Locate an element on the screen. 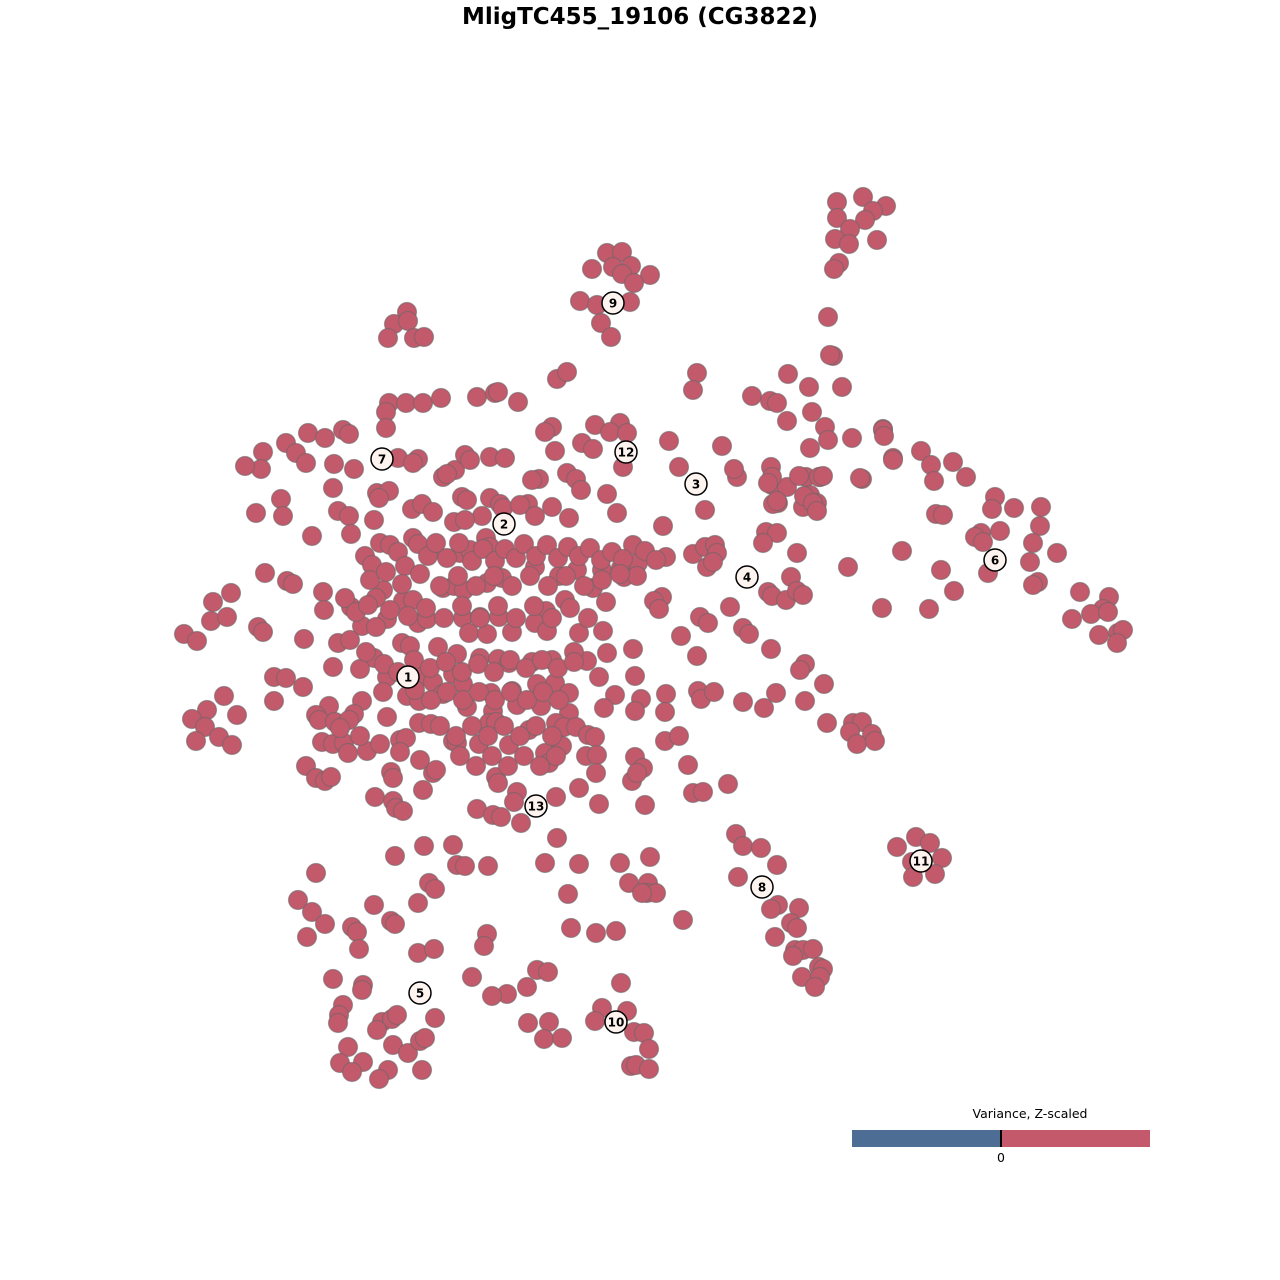 The width and height of the screenshot is (1280, 1280). cluster-label-8: 8 is located at coordinates (762, 887).